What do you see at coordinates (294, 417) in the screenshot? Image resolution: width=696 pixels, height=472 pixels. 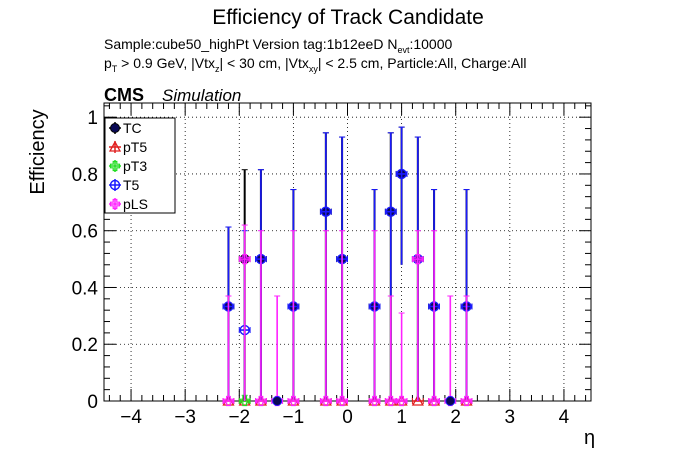 I see `x-tick-label: −1` at bounding box center [294, 417].